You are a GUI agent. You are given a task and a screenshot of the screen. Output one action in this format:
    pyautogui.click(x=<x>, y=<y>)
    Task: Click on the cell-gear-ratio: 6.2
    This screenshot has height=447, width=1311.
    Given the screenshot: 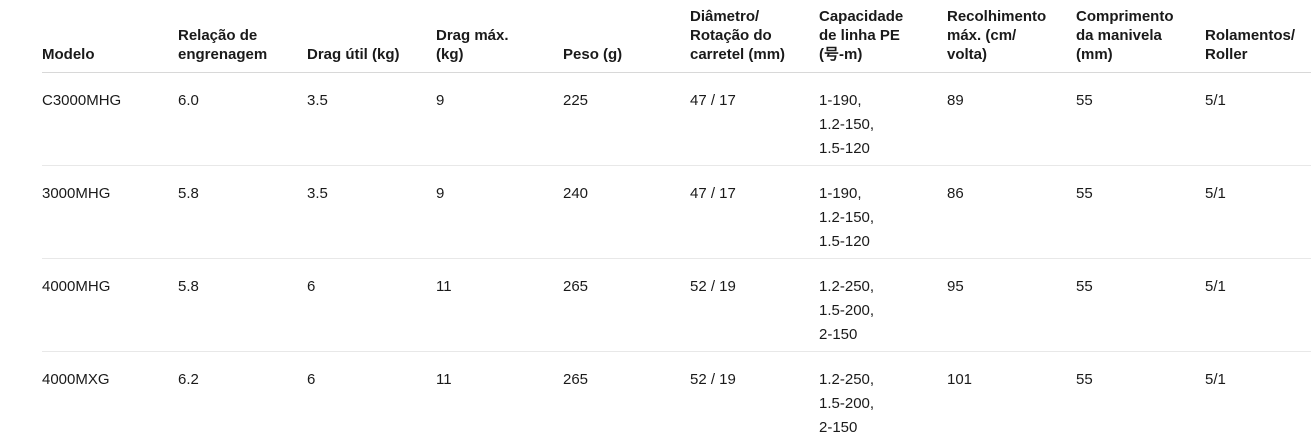 What is the action you would take?
    pyautogui.click(x=188, y=379)
    